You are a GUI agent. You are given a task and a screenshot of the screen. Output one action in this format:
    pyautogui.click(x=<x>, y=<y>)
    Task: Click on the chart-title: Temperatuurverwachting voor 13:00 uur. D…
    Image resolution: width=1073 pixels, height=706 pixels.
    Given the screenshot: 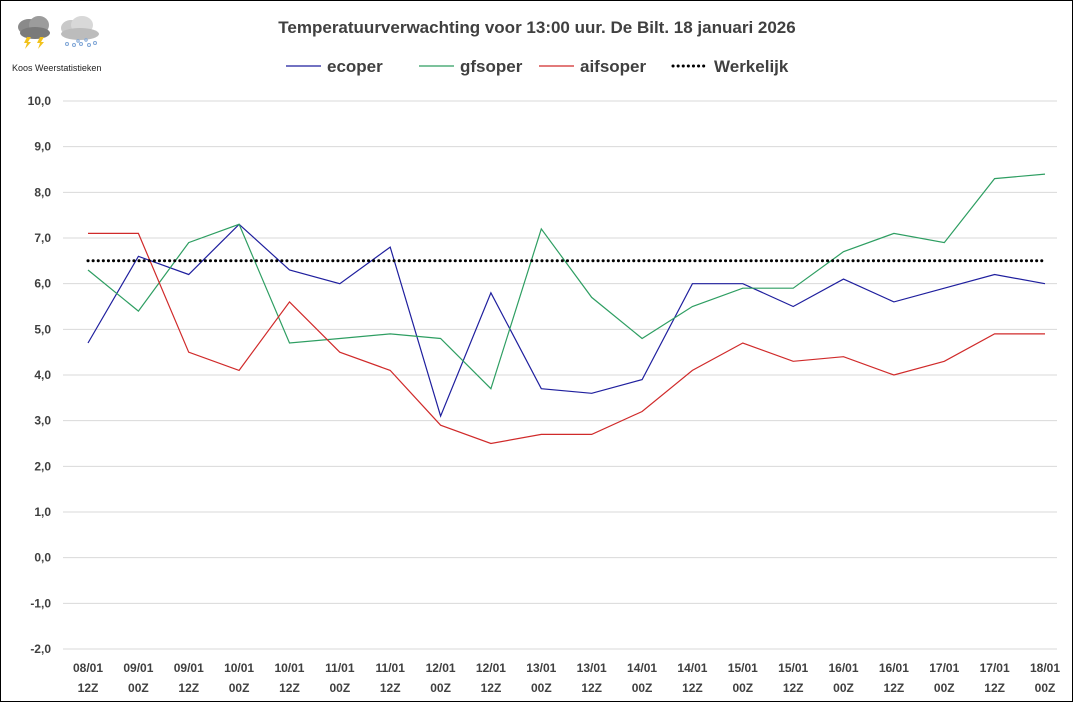 What is the action you would take?
    pyautogui.click(x=536, y=27)
    